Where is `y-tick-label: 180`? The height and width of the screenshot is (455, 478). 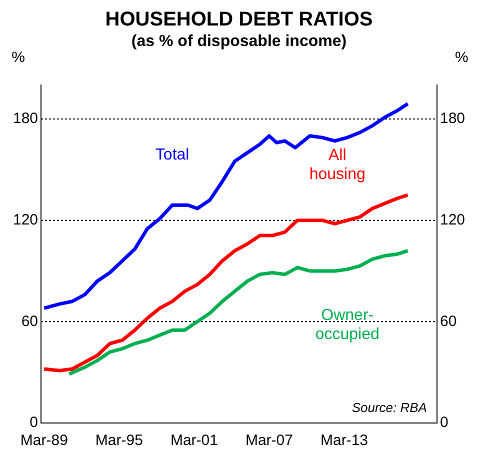
y-tick-label: 180 is located at coordinates (25, 119).